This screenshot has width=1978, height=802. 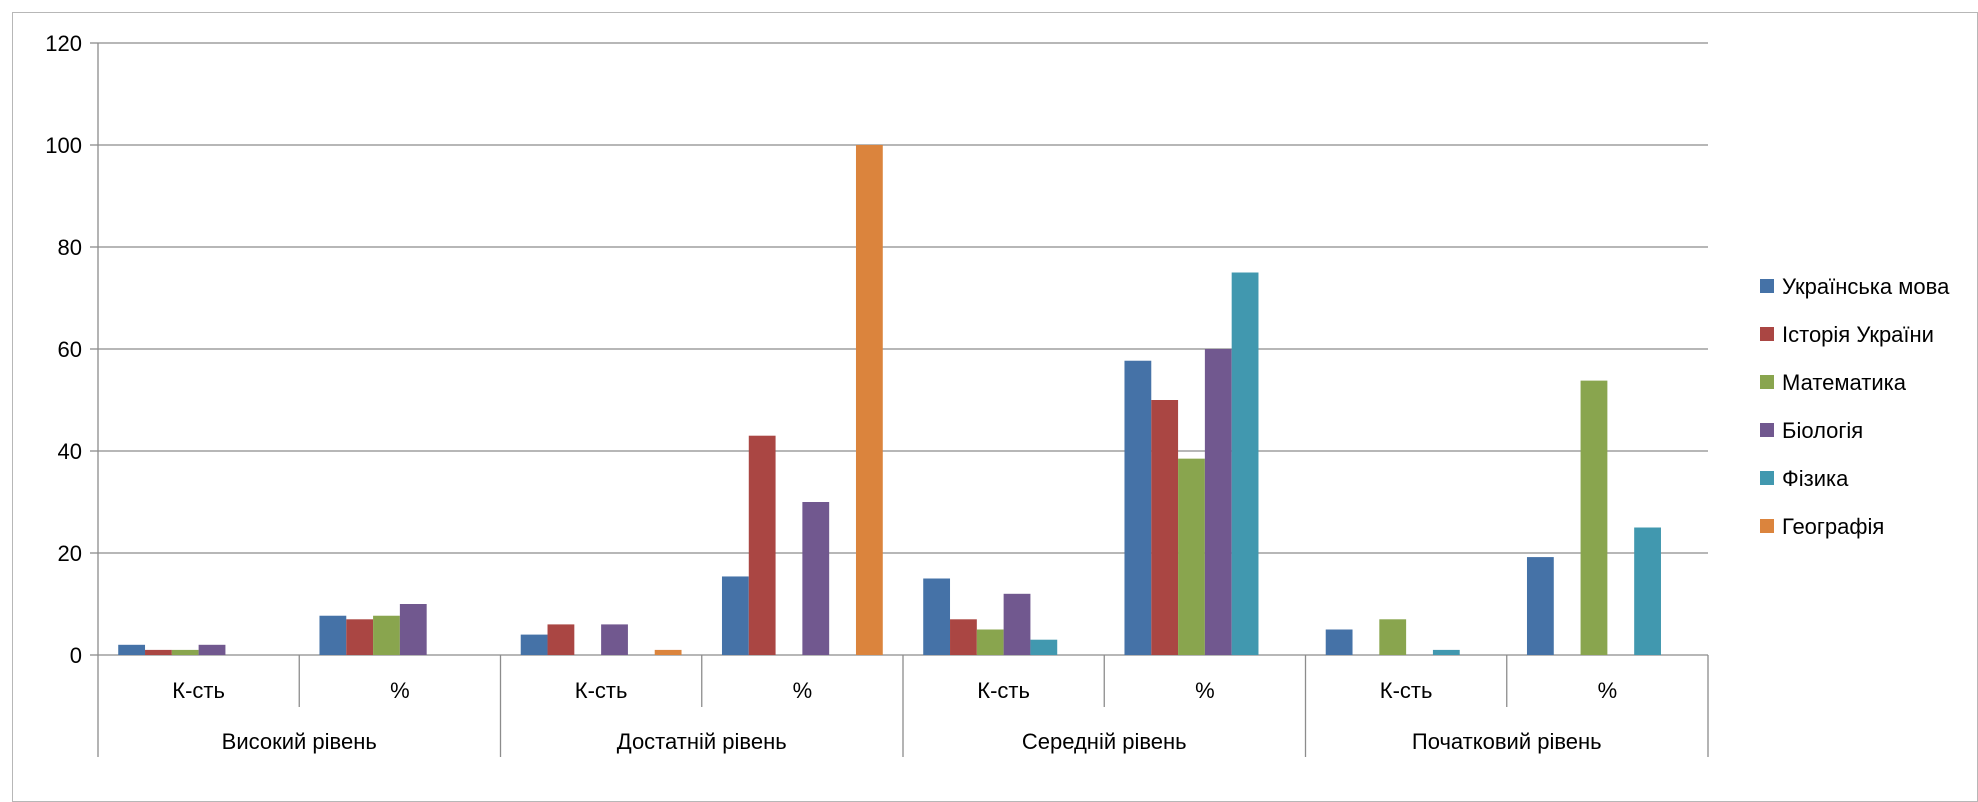 I want to click on group-label: Достатній рівень, so click(x=702, y=741).